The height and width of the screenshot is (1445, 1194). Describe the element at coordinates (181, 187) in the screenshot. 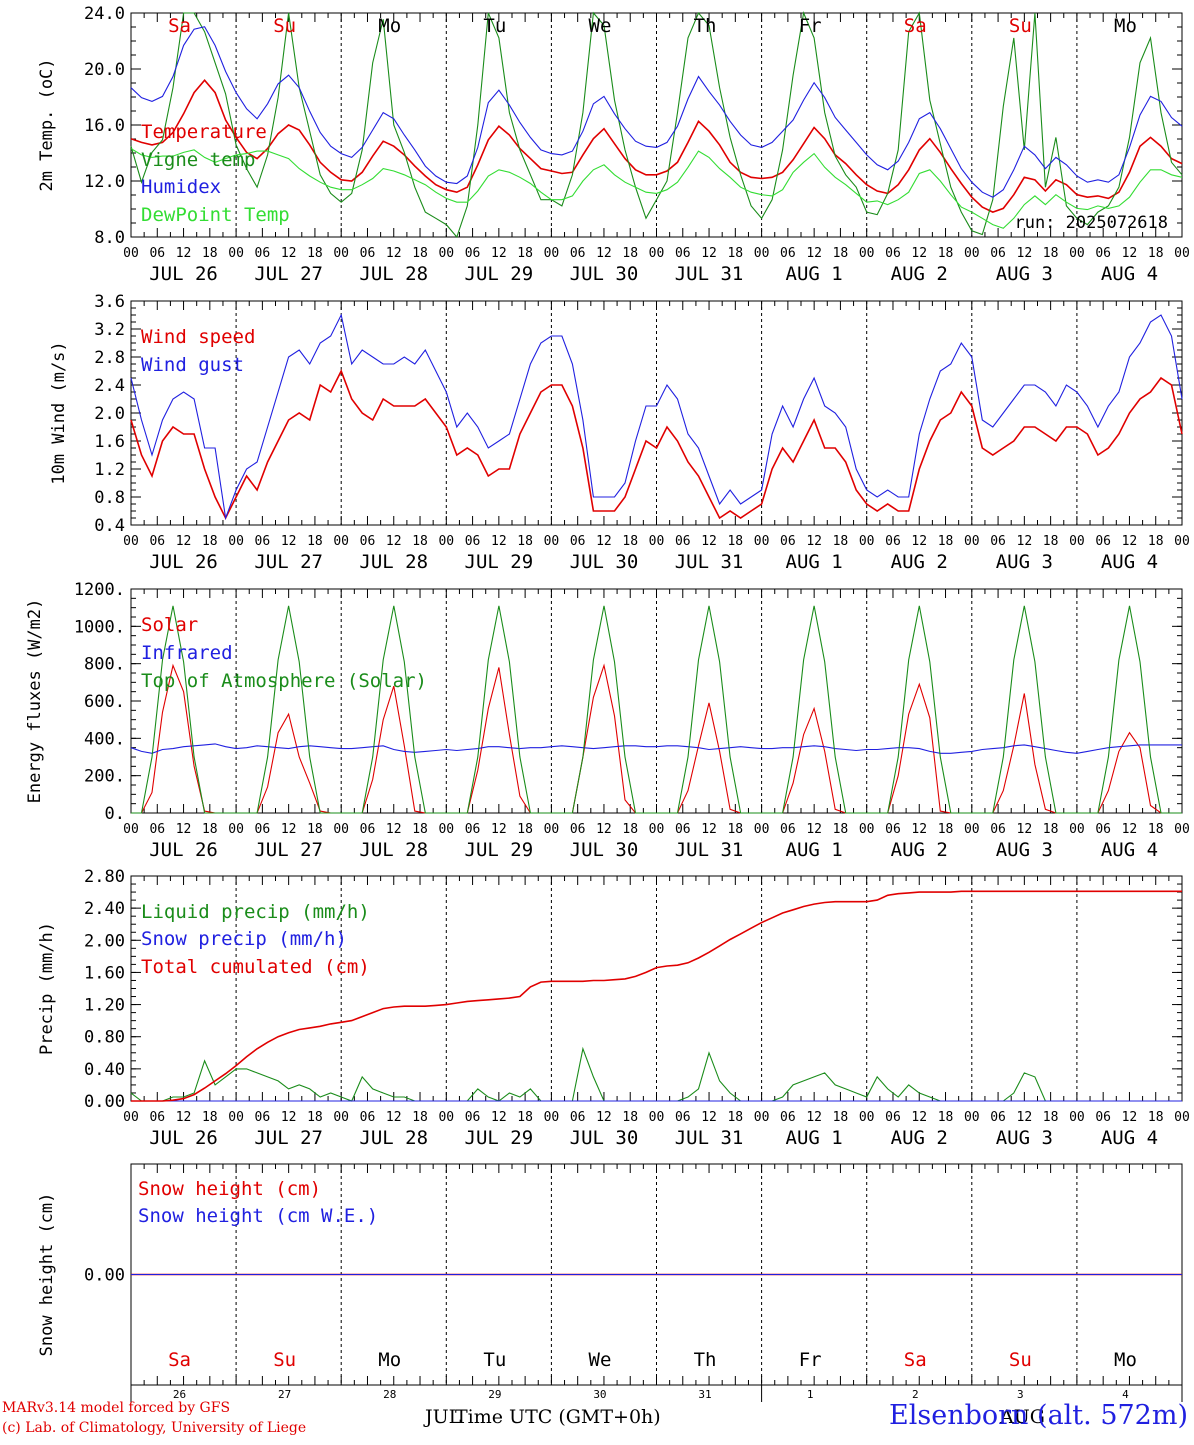

I see `legend-entry: Humidex` at that location.